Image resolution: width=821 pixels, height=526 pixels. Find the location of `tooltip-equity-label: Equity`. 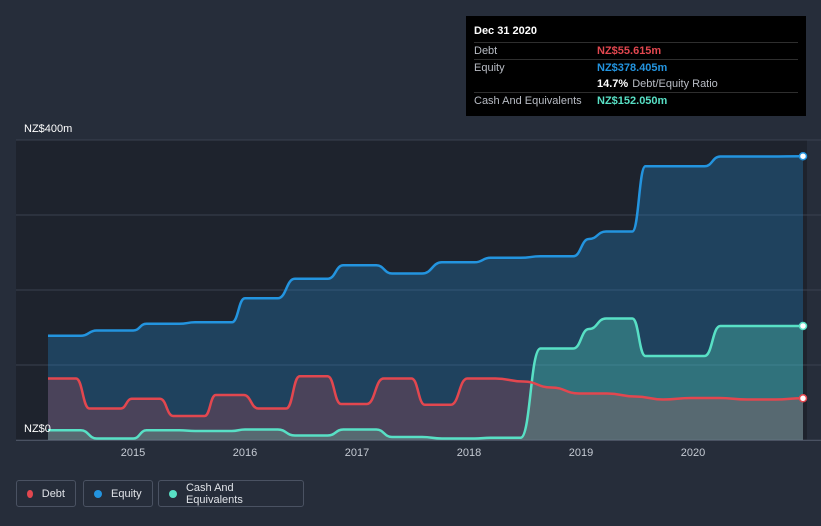

tooltip-equity-label: Equity is located at coordinates (489, 68).